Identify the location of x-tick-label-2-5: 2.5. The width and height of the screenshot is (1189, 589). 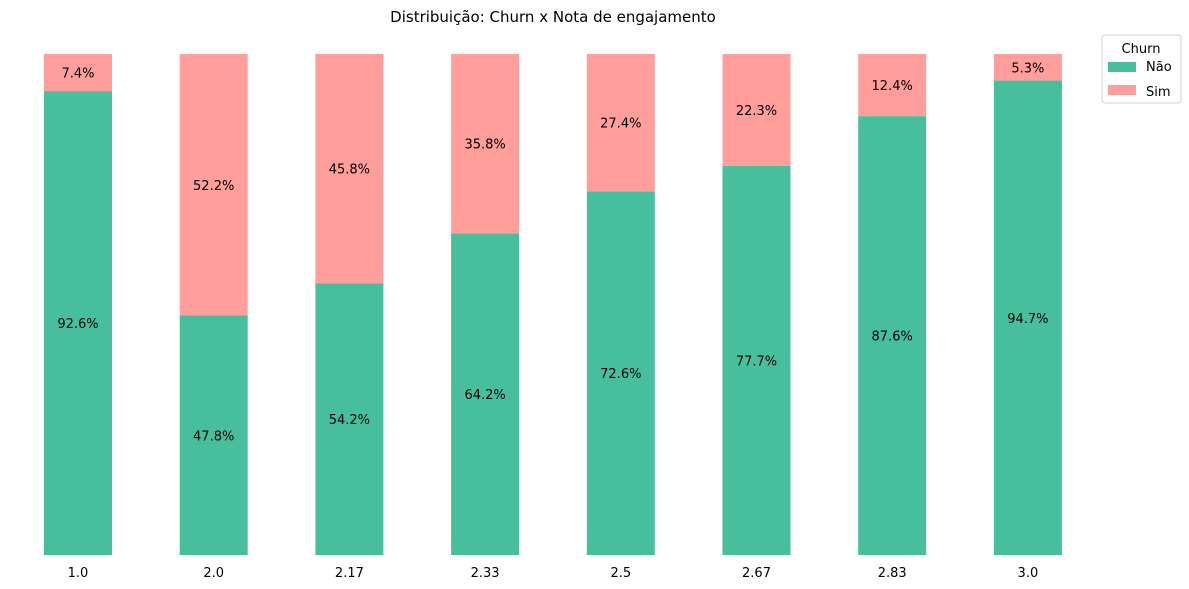
(620, 573).